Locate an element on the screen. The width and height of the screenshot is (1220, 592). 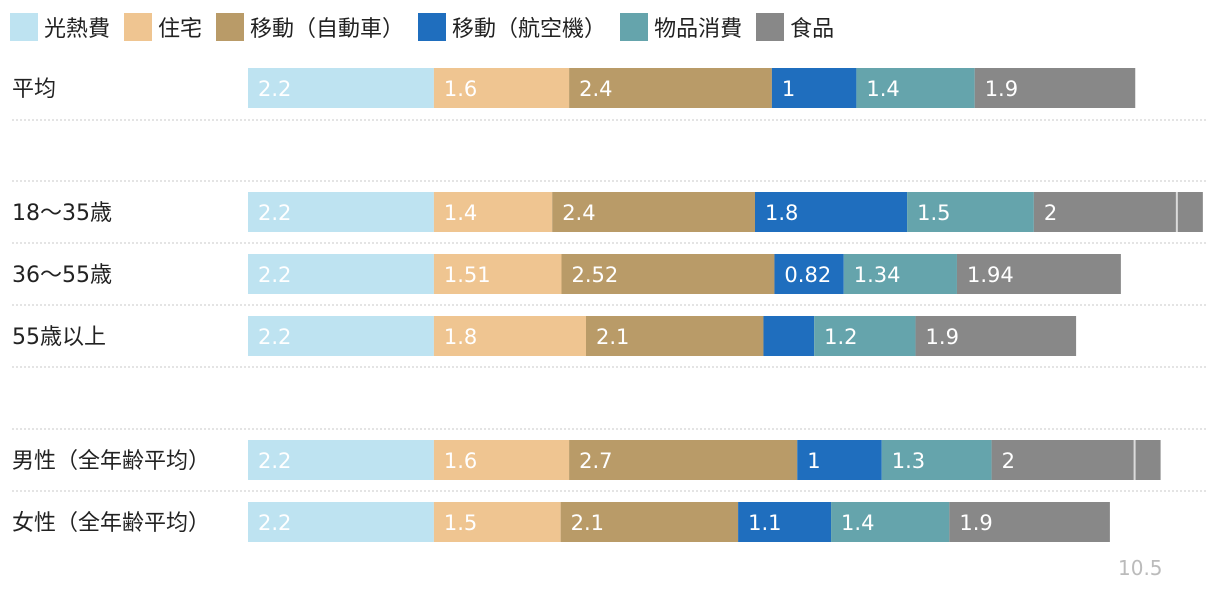
row-label: 男性（全年齢平均） is located at coordinates (111, 461).